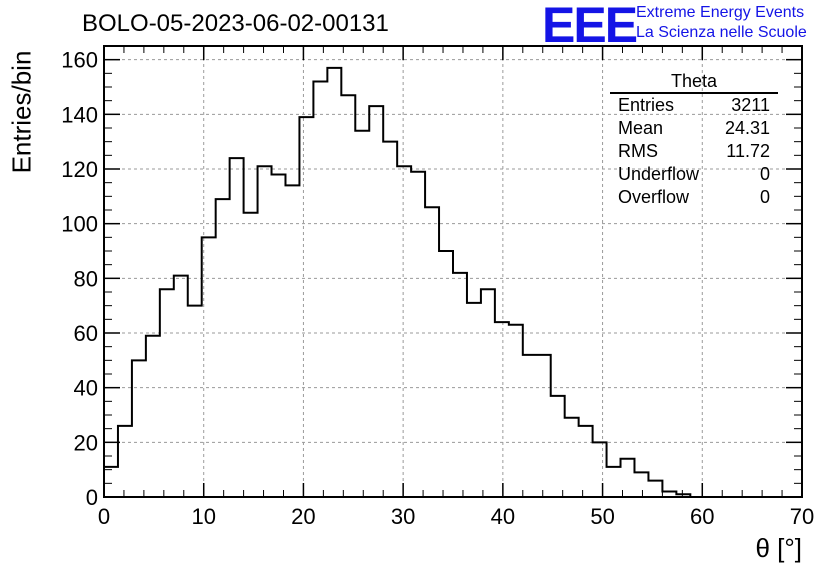  I want to click on stats-title: Theta, so click(694, 82).